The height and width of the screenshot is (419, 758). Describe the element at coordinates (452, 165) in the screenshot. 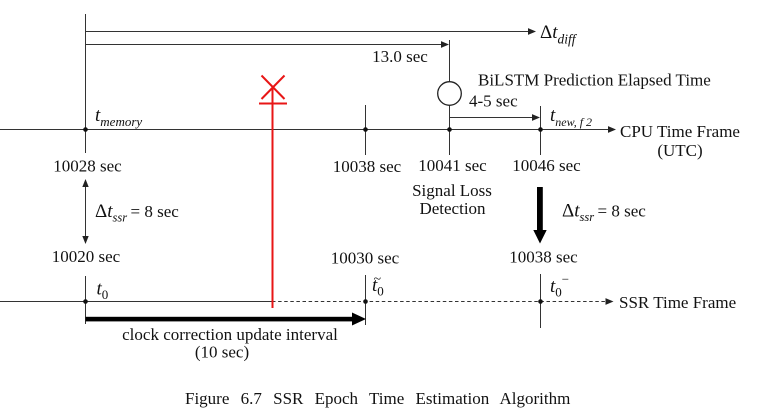

I see `svg-text: 10041 sec` at that location.